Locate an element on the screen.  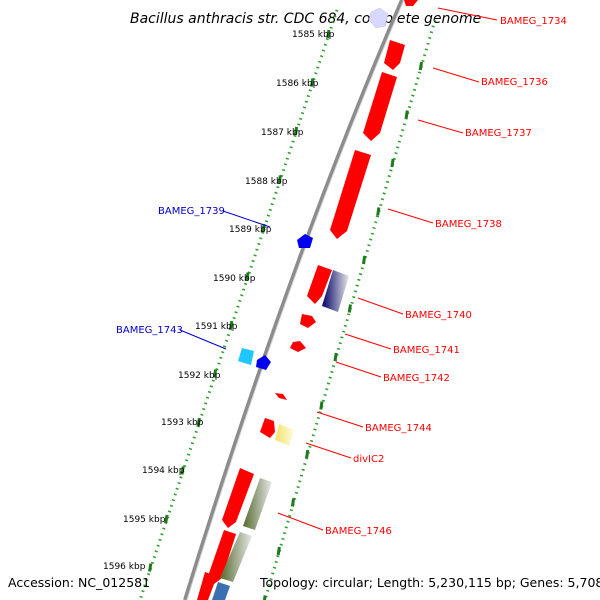
gene-label-bameg-1740: BAMEG_1740 is located at coordinates (438, 315).